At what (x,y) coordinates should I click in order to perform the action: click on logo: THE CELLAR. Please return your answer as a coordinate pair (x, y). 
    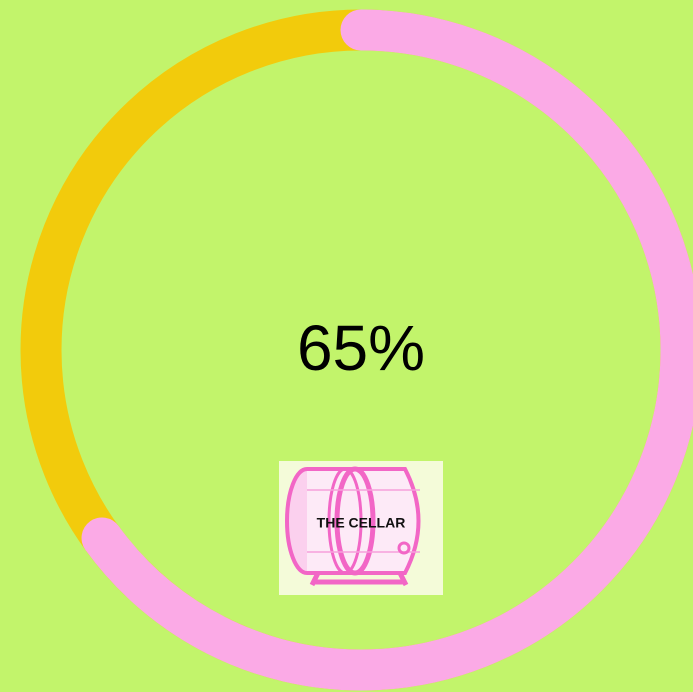
    Looking at the image, I should click on (361, 528).